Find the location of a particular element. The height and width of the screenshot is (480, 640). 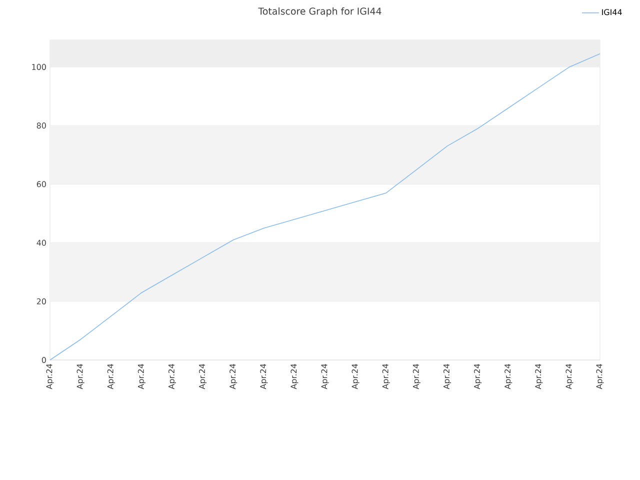

chart-title: Totalscore Graph for IGI44 is located at coordinates (320, 12).